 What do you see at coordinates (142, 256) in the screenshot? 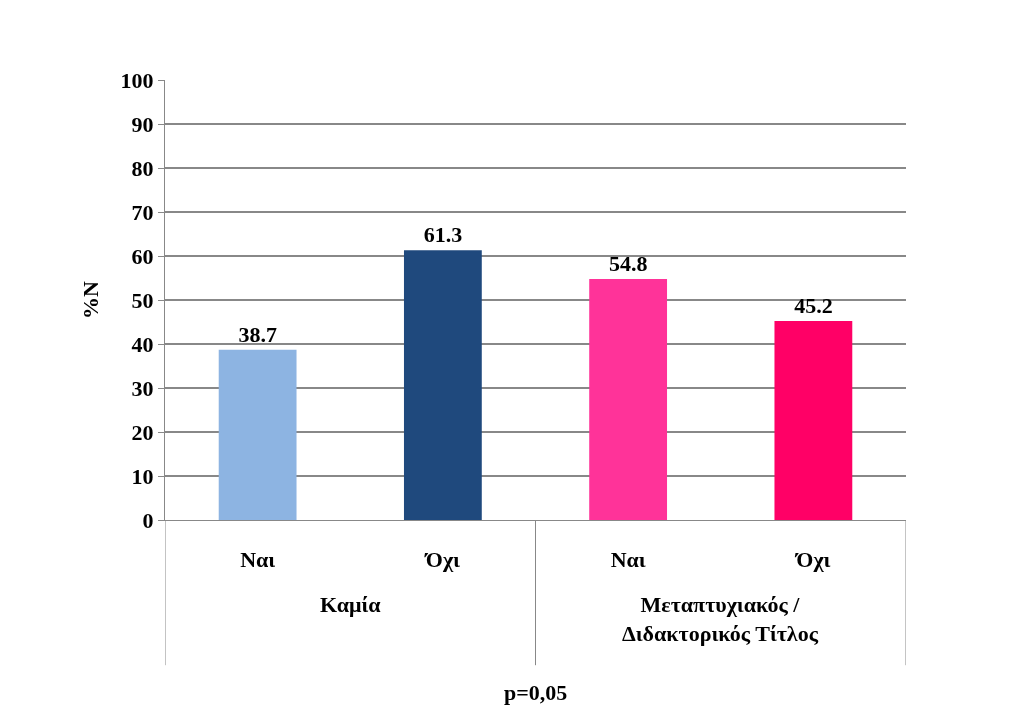
I see `y-tick-label: 60` at bounding box center [142, 256].